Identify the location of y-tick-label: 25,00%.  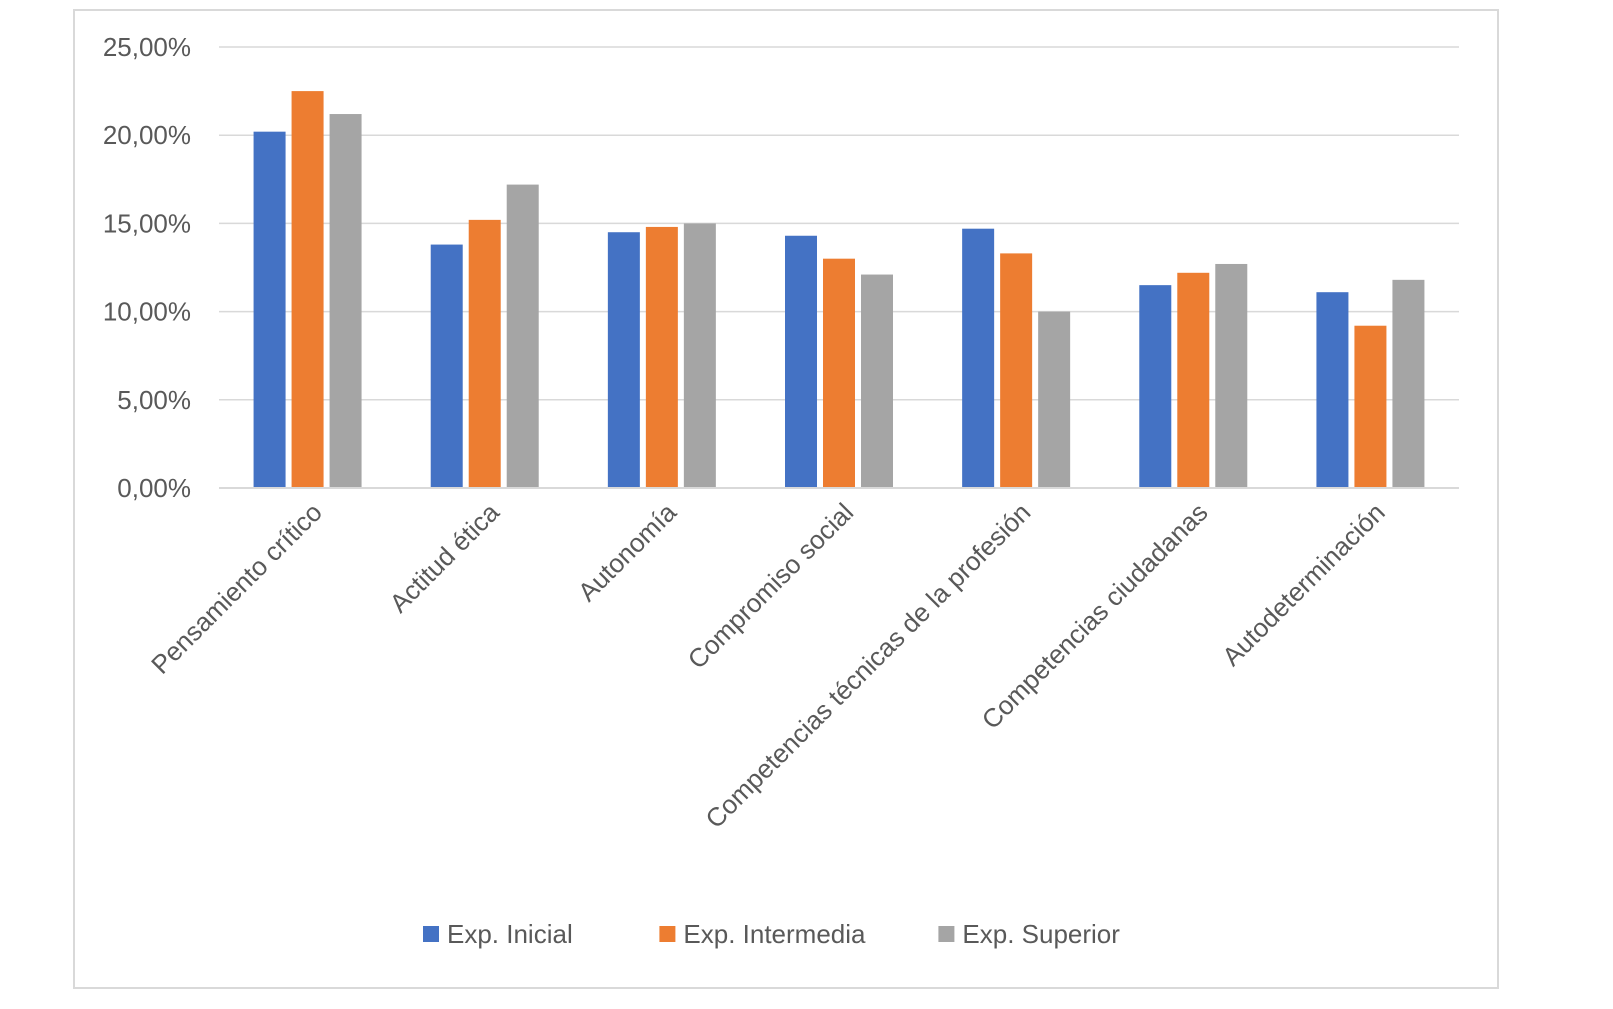
(147, 47).